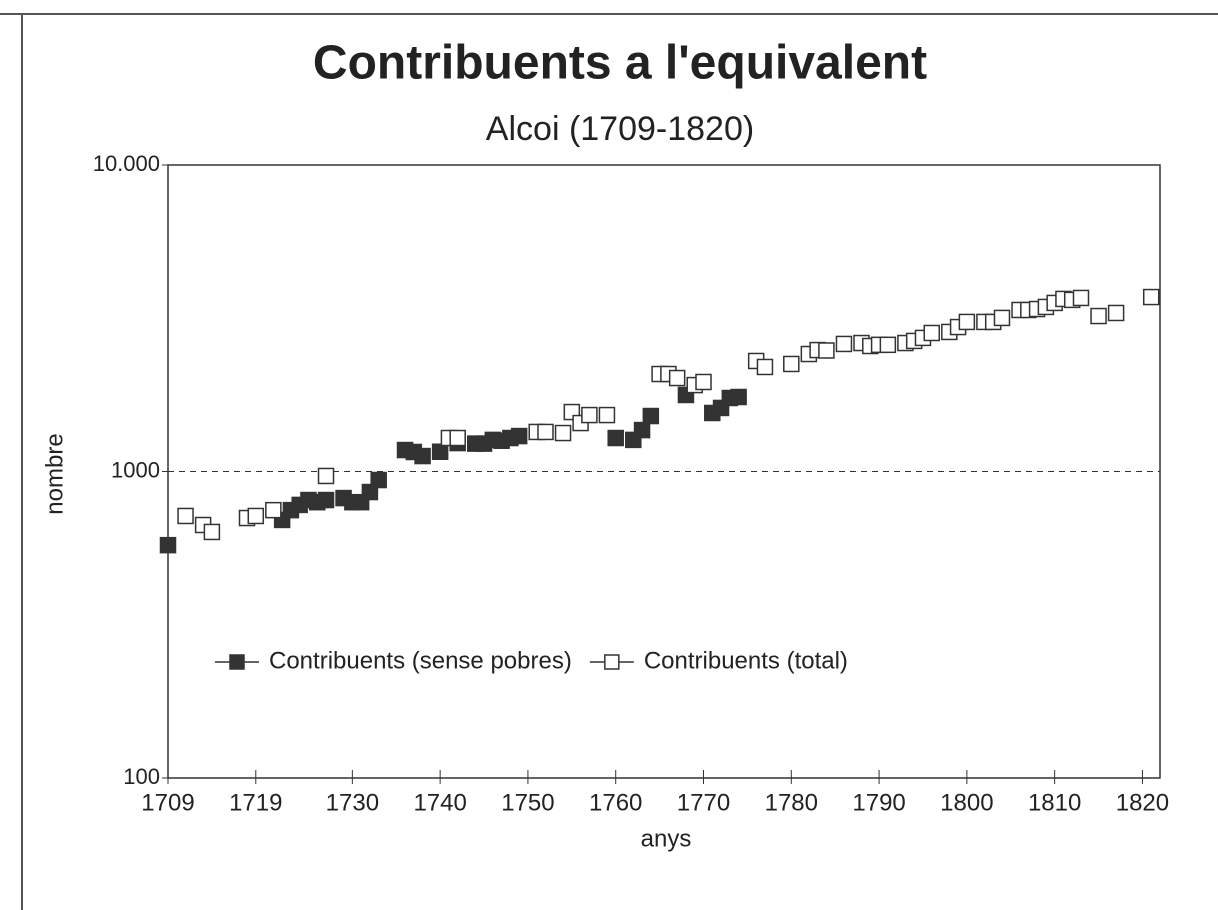 Image resolution: width=1218 pixels, height=910 pixels. Describe the element at coordinates (620, 63) in the screenshot. I see `chart-title: Contribuents a l'equivalent` at that location.